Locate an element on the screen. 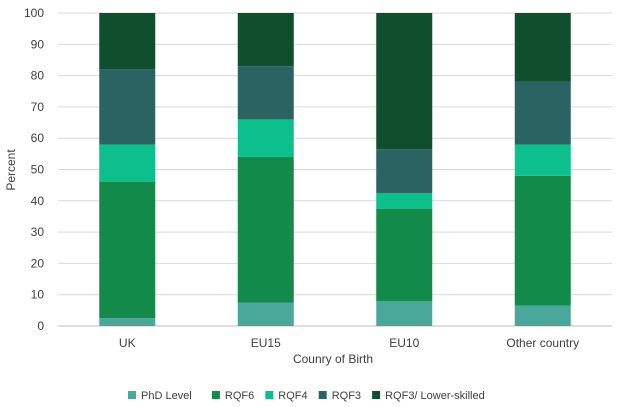 This screenshot has height=407, width=619. x-tick-label: EU10 is located at coordinates (404, 343).